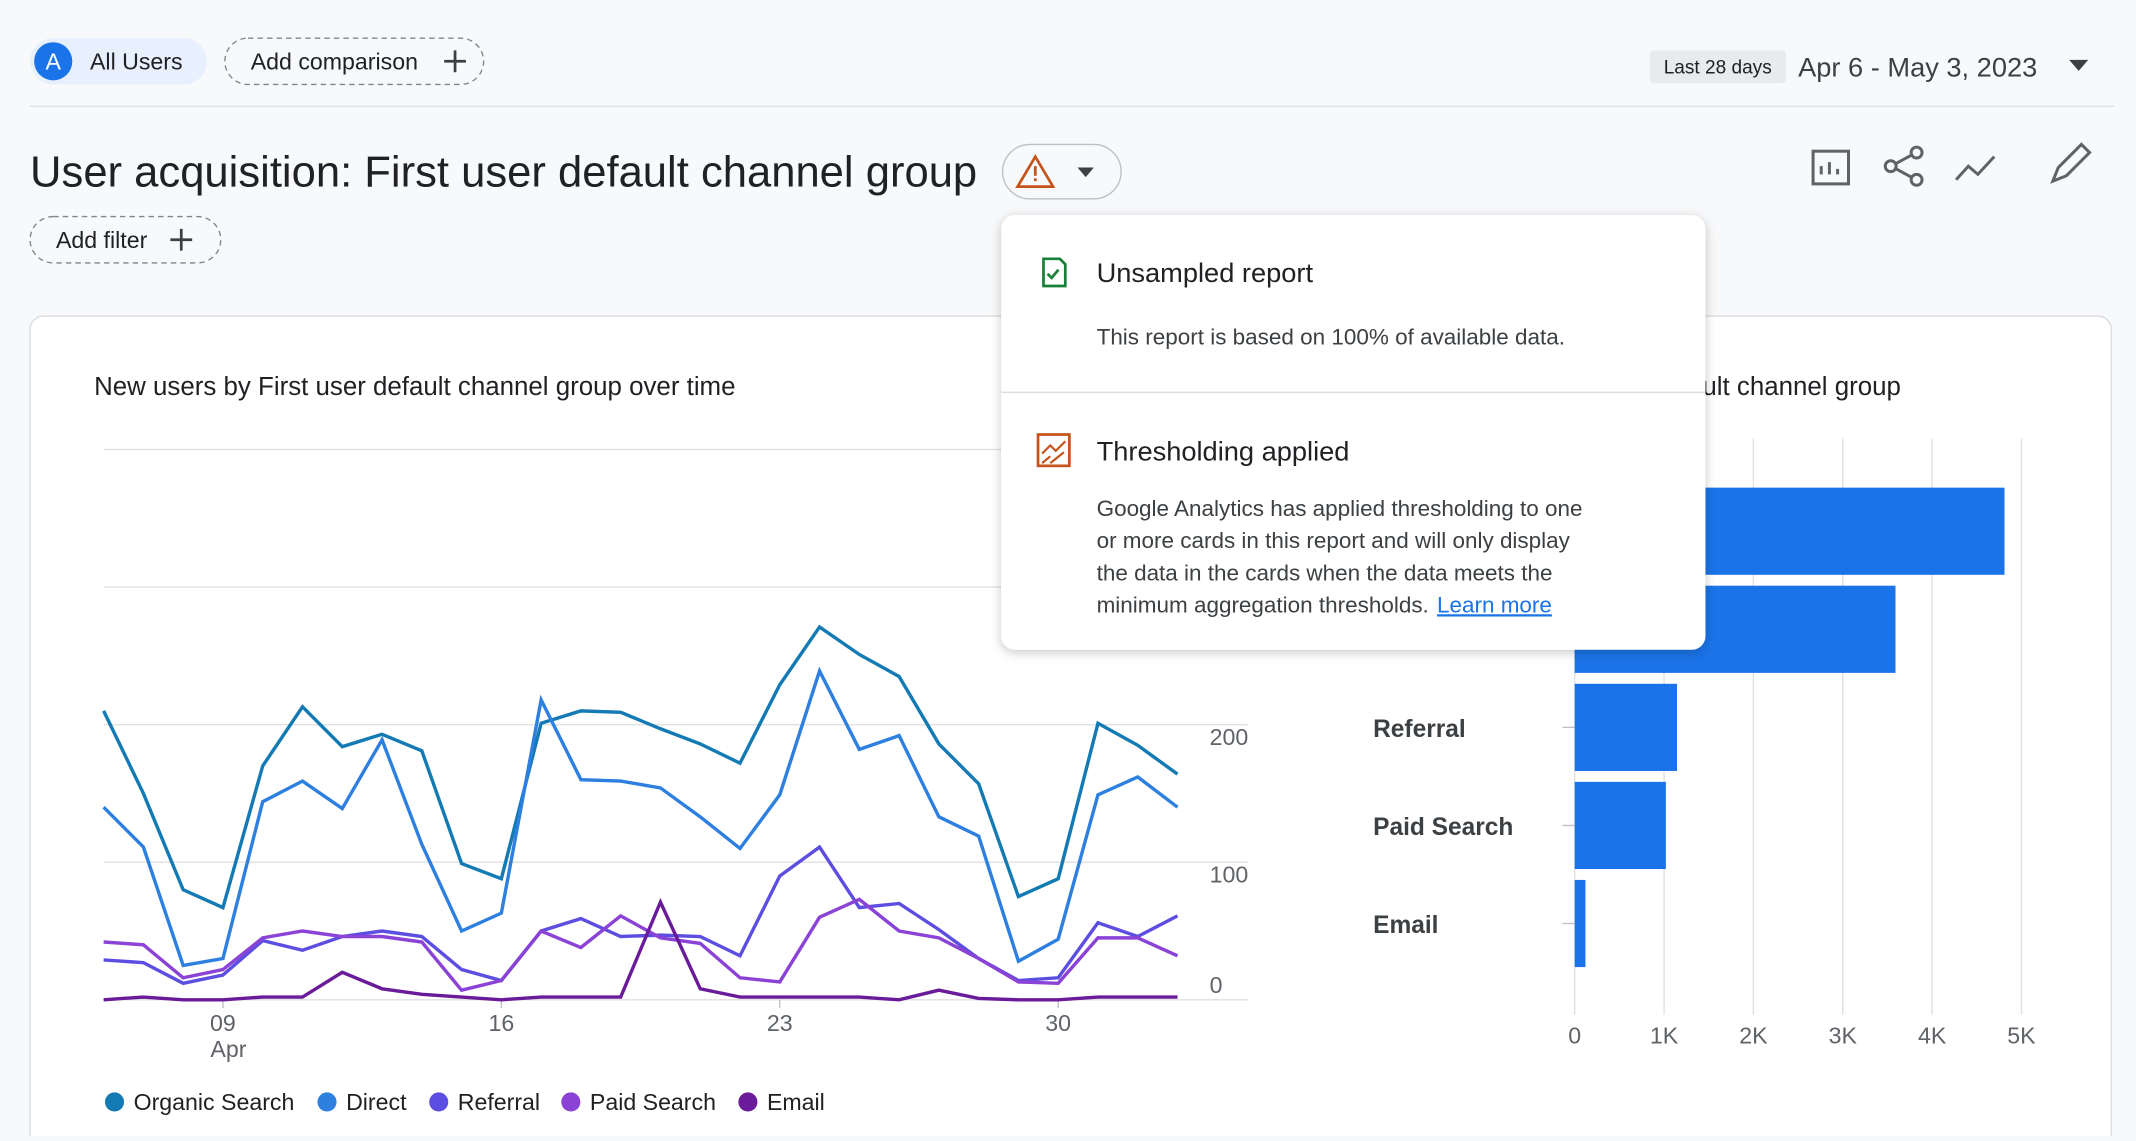  I want to click on popover-item-title: Unsampled report, so click(1205, 272).